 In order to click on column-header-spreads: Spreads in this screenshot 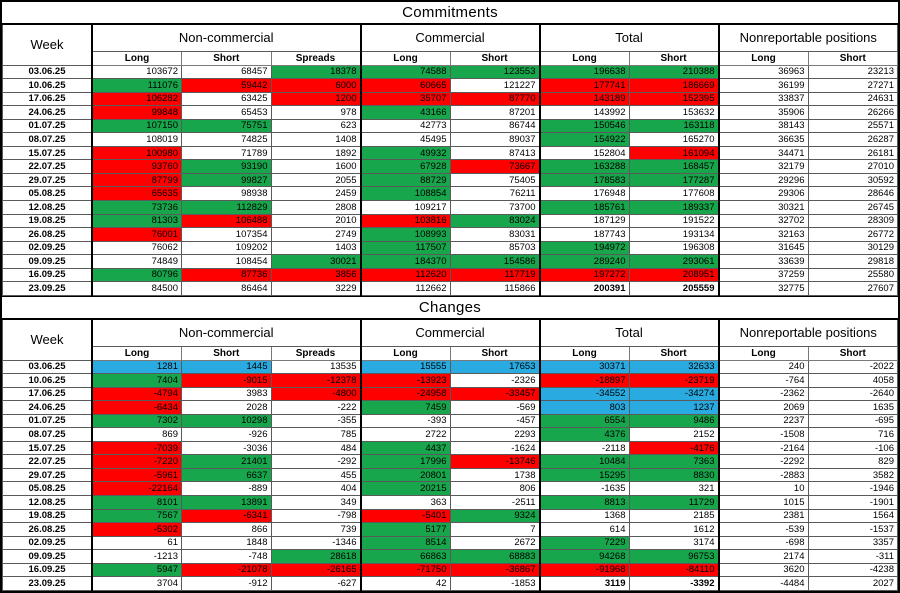, I will do `click(315, 353)`.